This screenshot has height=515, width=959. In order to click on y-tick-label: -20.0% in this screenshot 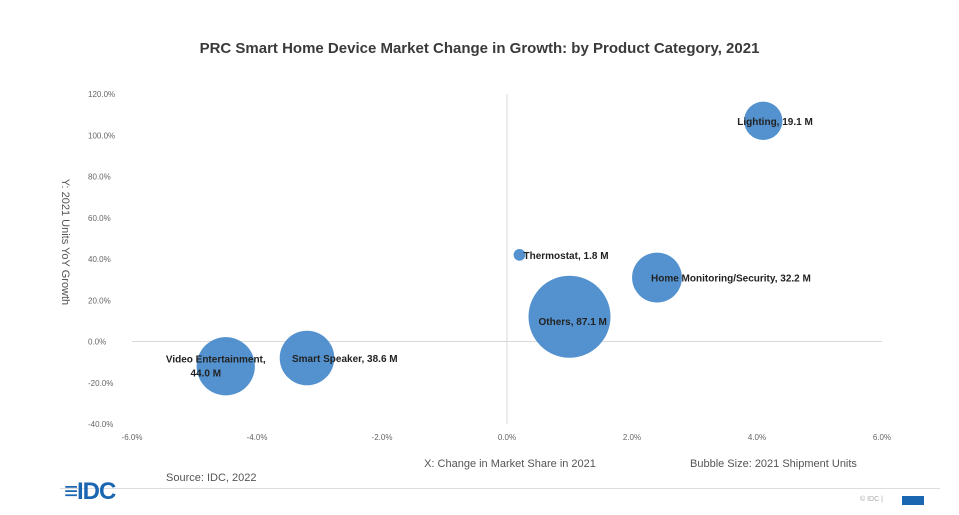, I will do `click(100, 383)`.